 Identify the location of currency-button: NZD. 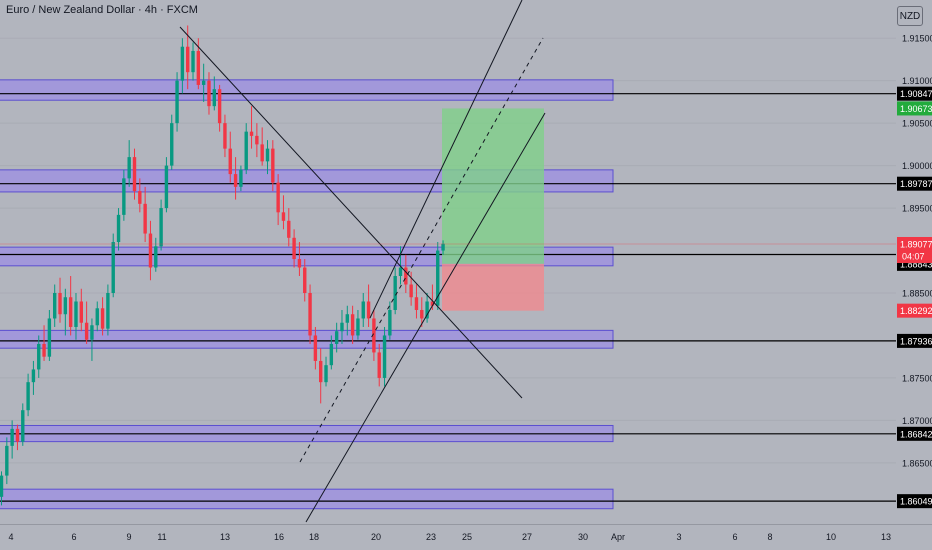
(910, 16).